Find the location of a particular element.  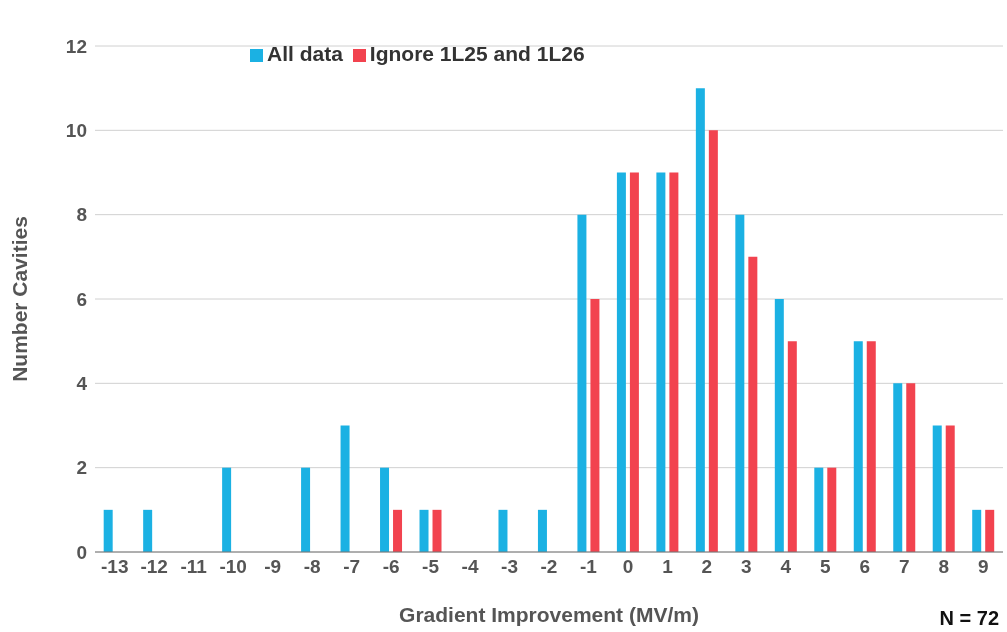

x-tick-label: -13 is located at coordinates (115, 567).